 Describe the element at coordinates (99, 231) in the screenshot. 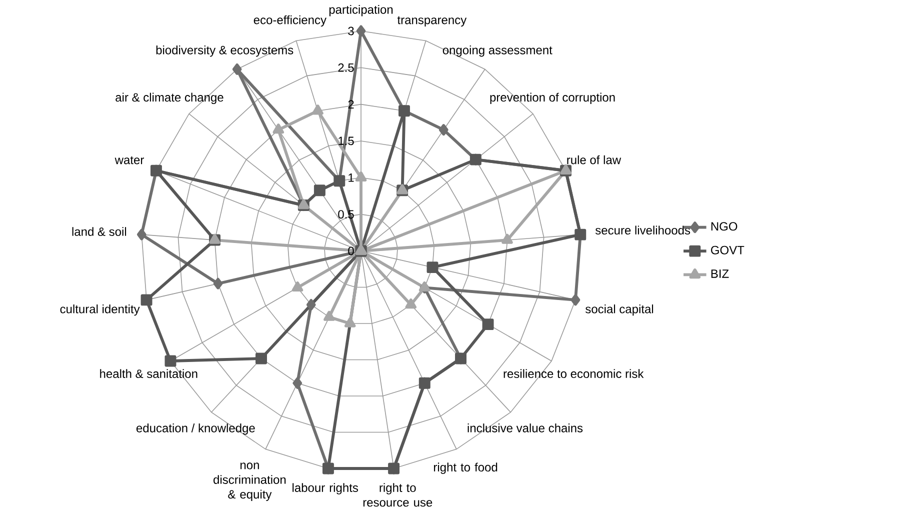

I see `spoke-label: land & soil` at that location.